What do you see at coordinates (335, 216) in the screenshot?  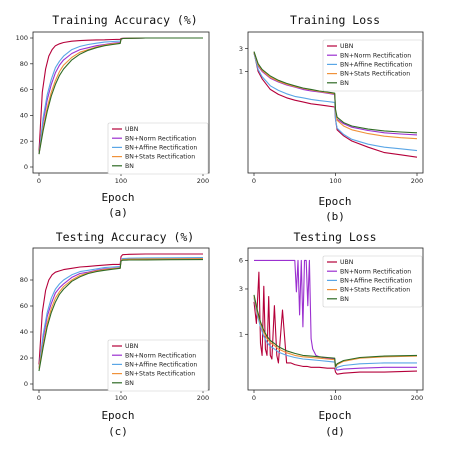 I see `panel-caption: (b)` at bounding box center [335, 216].